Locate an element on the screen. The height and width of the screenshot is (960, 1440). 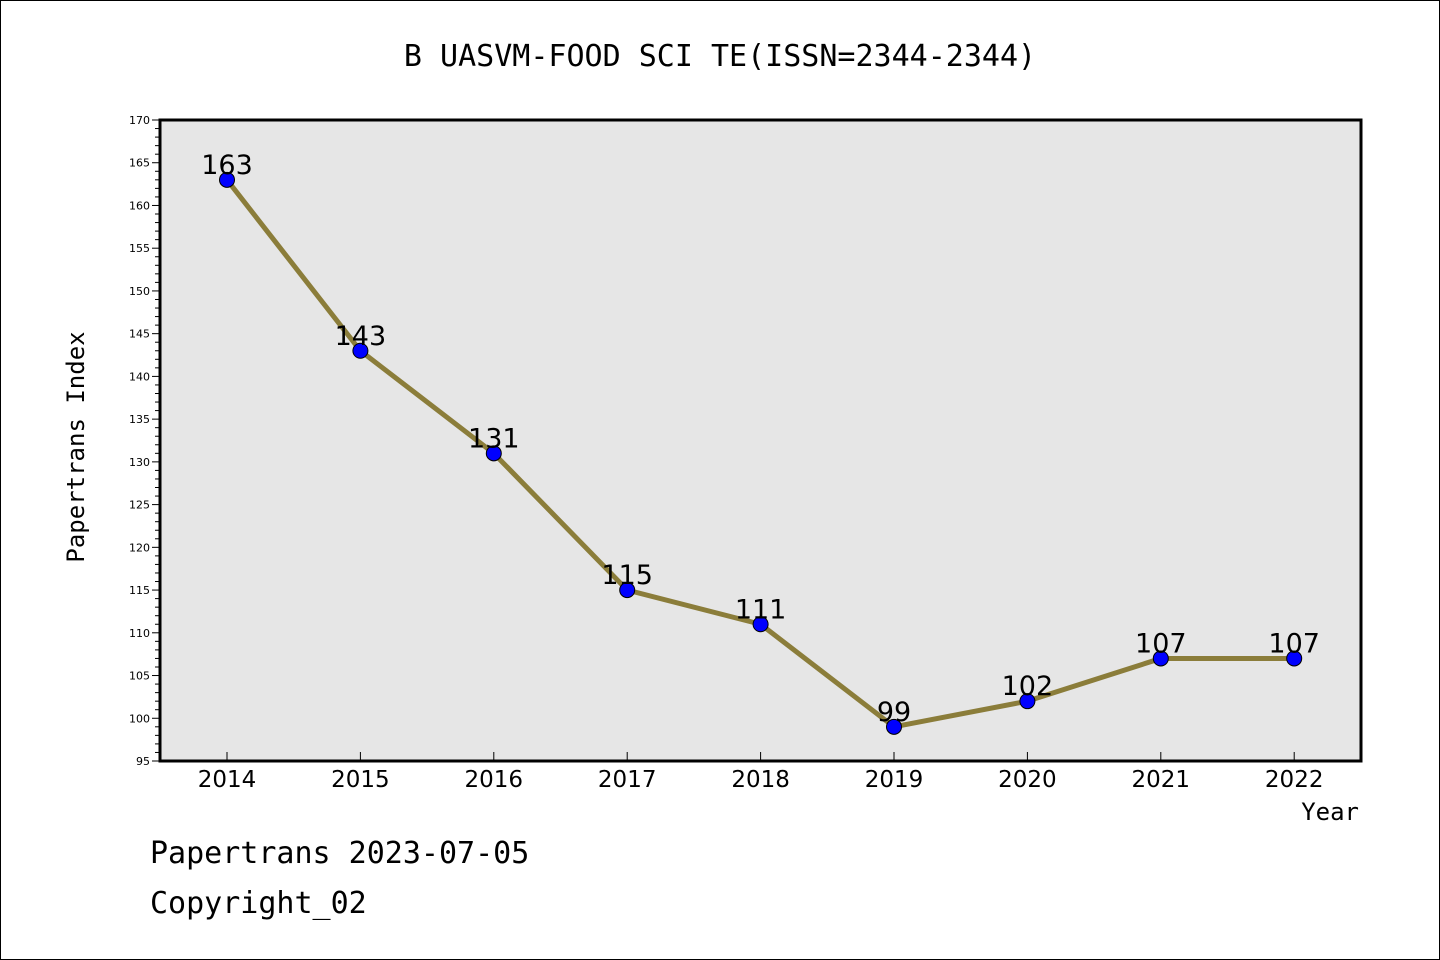
data-label: 111 is located at coordinates (761, 609).